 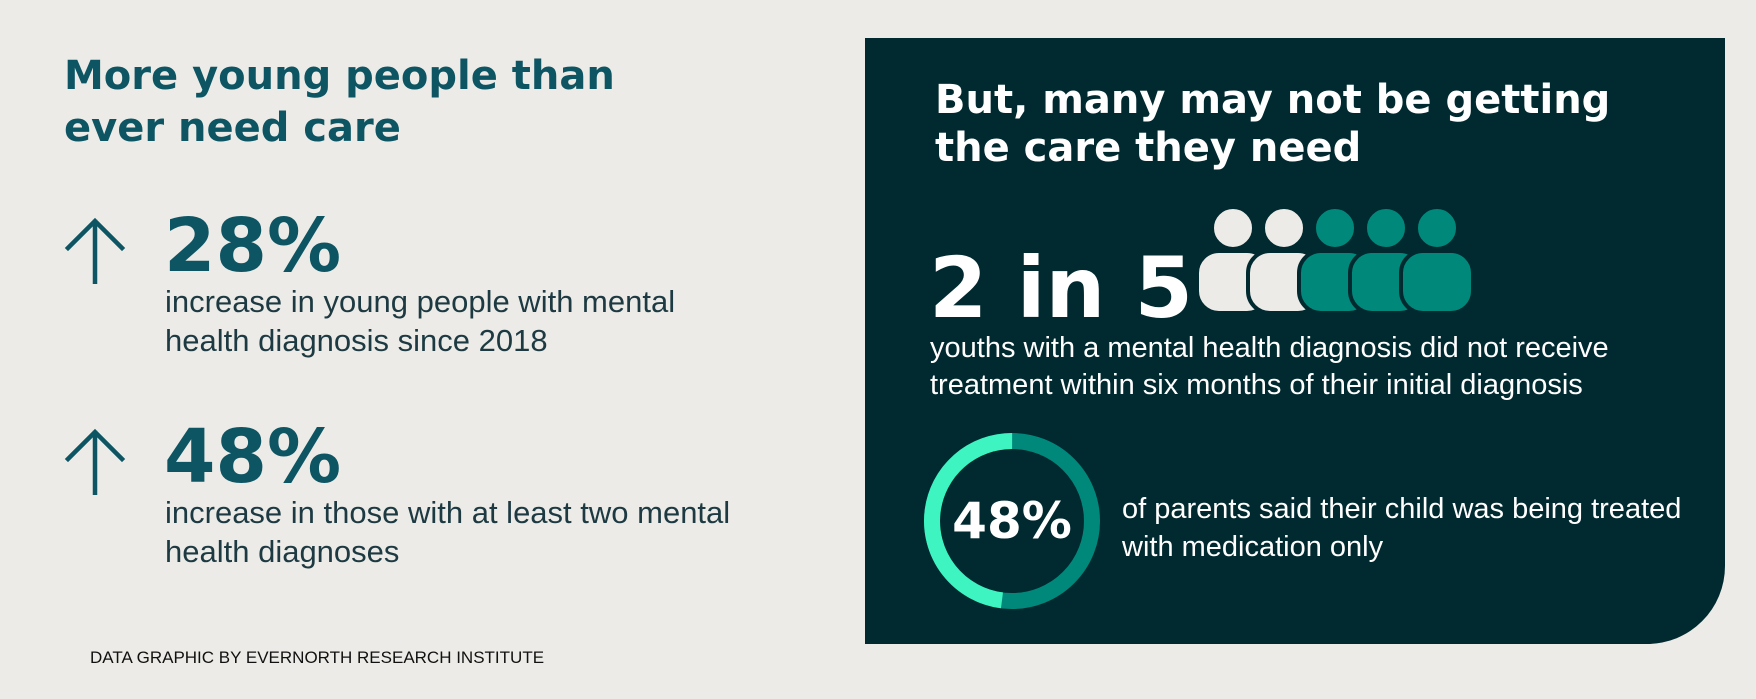 I want to click on ratio-stat: 2 in 5, so click(x=1061, y=288).